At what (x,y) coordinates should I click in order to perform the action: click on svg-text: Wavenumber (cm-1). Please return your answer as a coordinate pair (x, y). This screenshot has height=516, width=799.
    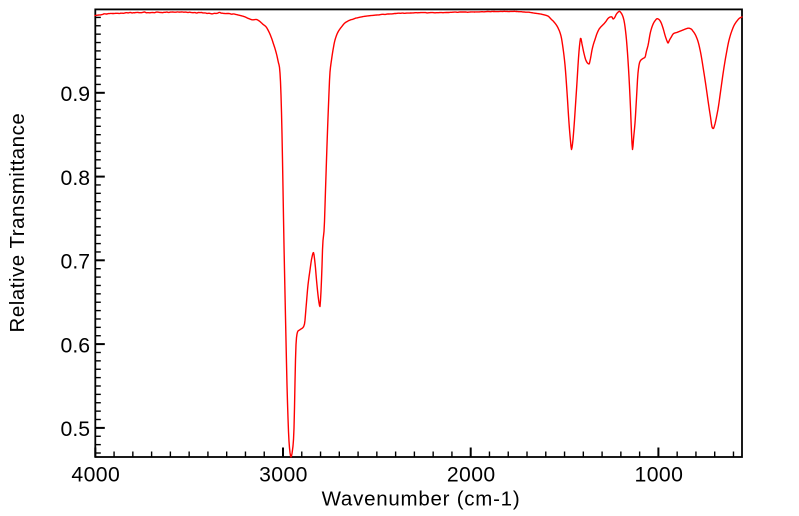
    Looking at the image, I should click on (421, 498).